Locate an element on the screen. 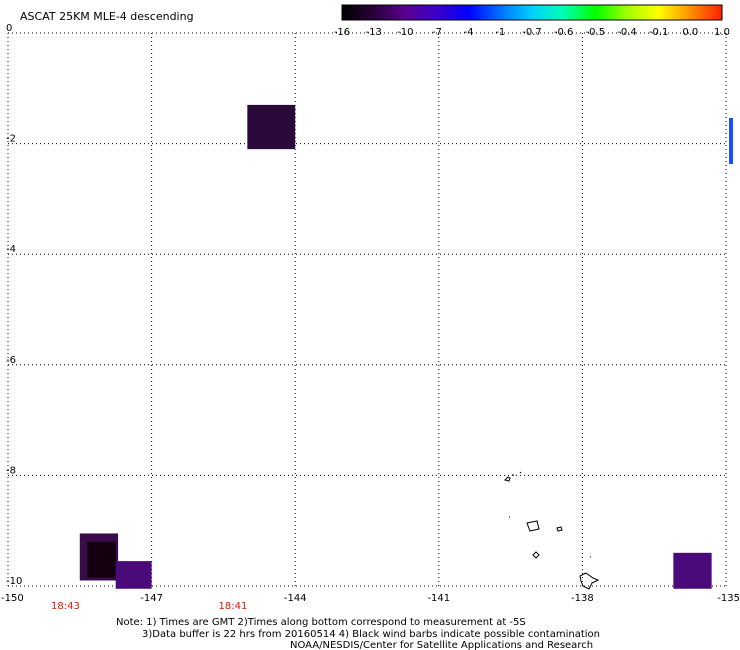  time-labels: 18:43 18:41 is located at coordinates (149, 606).